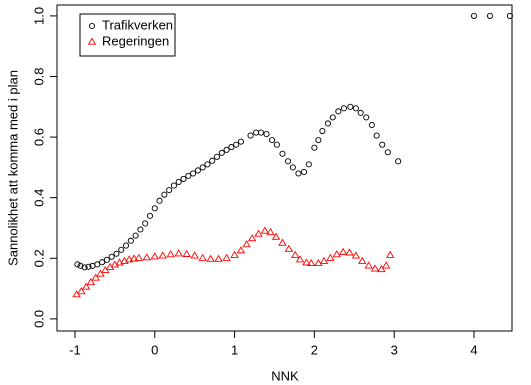  Describe the element at coordinates (127, 35) in the screenshot. I see `legend-box` at that location.